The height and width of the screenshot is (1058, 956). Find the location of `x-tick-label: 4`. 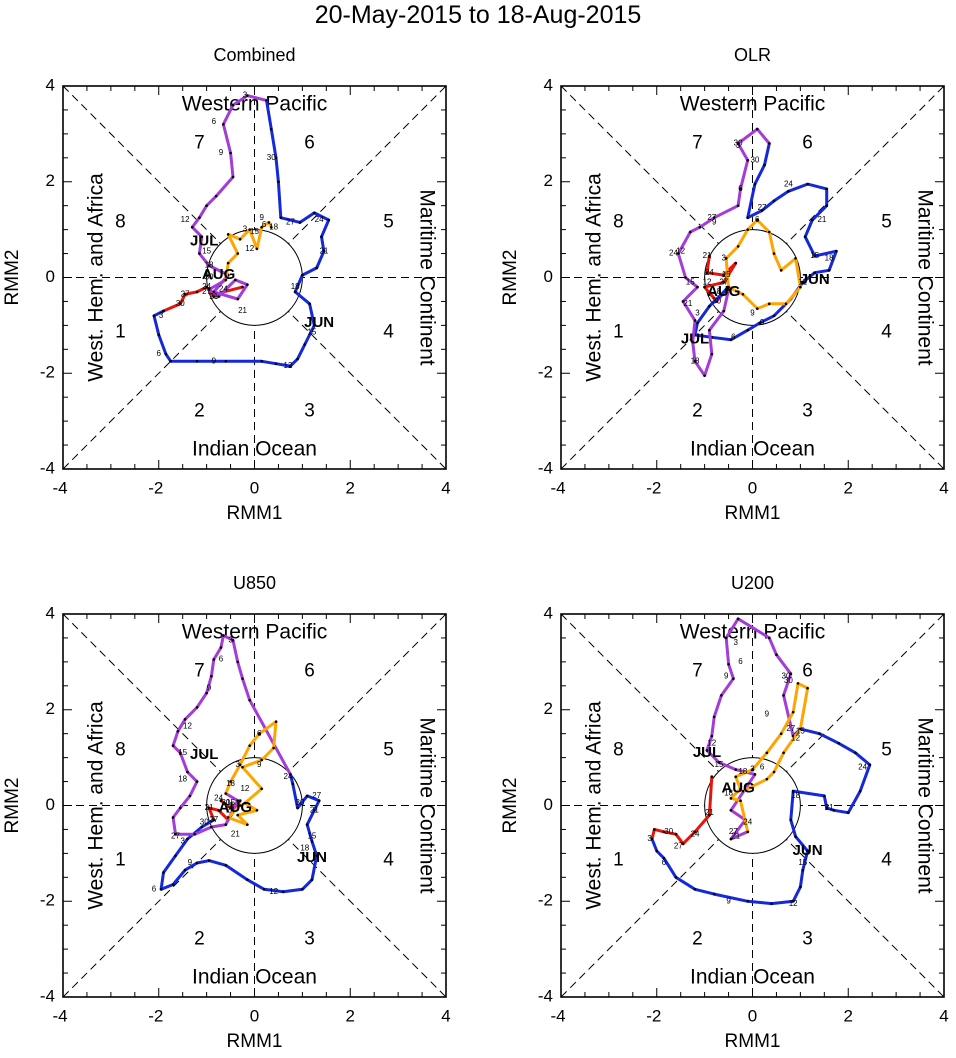

x-tick-label: 4 is located at coordinates (445, 1015).